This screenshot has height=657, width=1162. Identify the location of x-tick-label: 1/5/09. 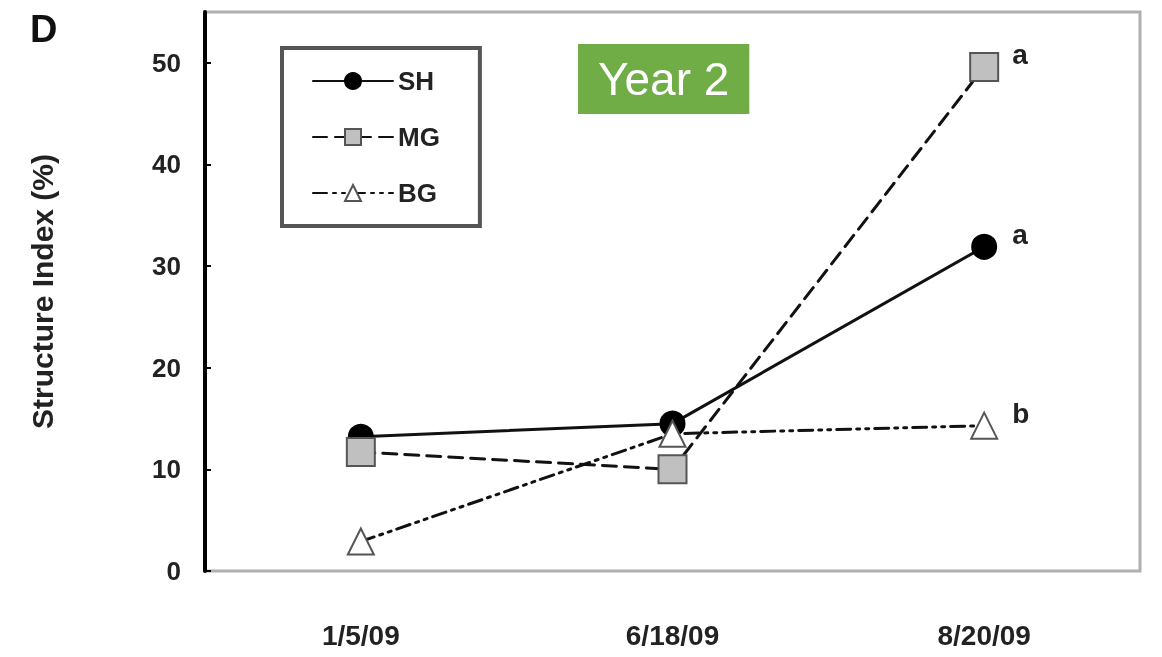
(360, 635).